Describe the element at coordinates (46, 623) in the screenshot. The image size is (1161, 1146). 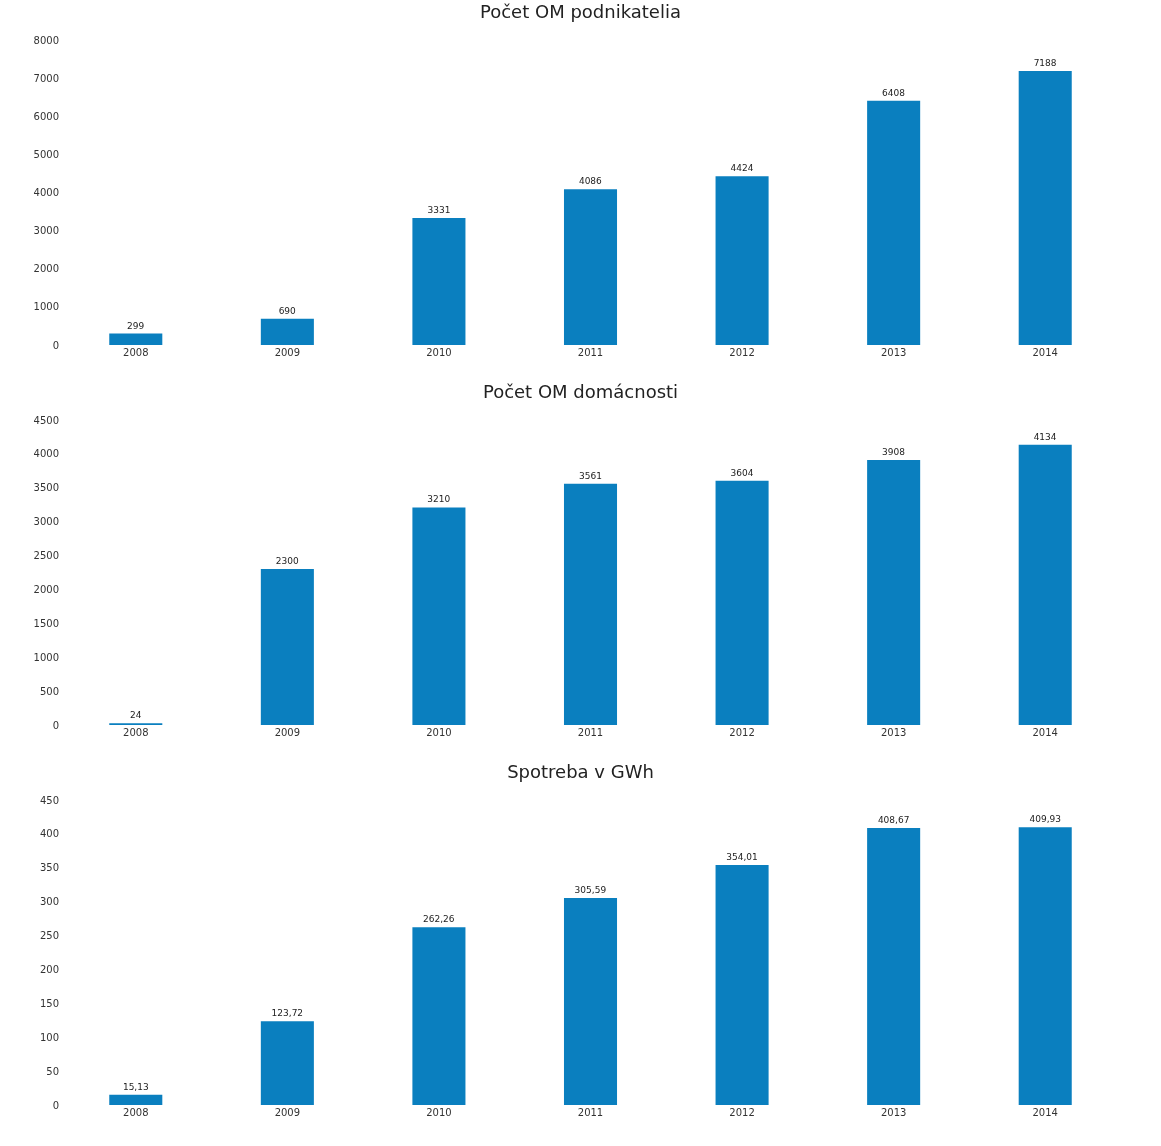
I see `y-tick-label: 1500` at that location.